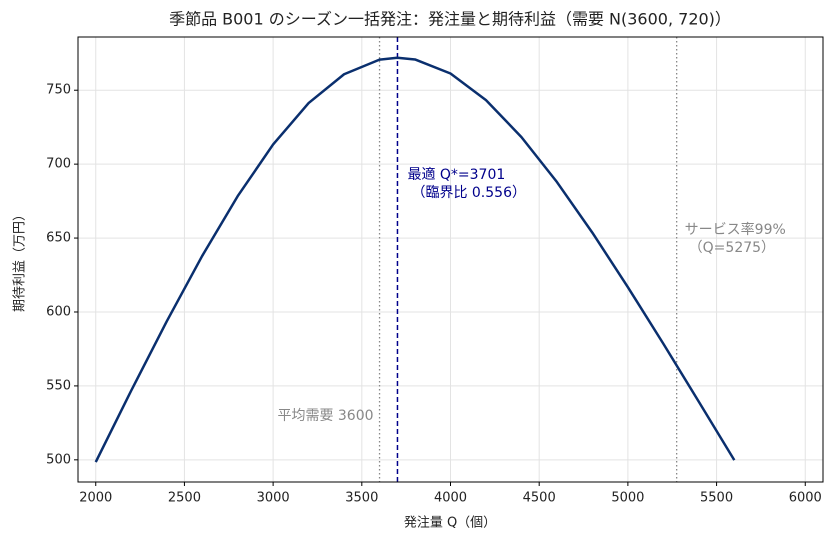  I want to click on x-tick-label: 3000, so click(273, 498).